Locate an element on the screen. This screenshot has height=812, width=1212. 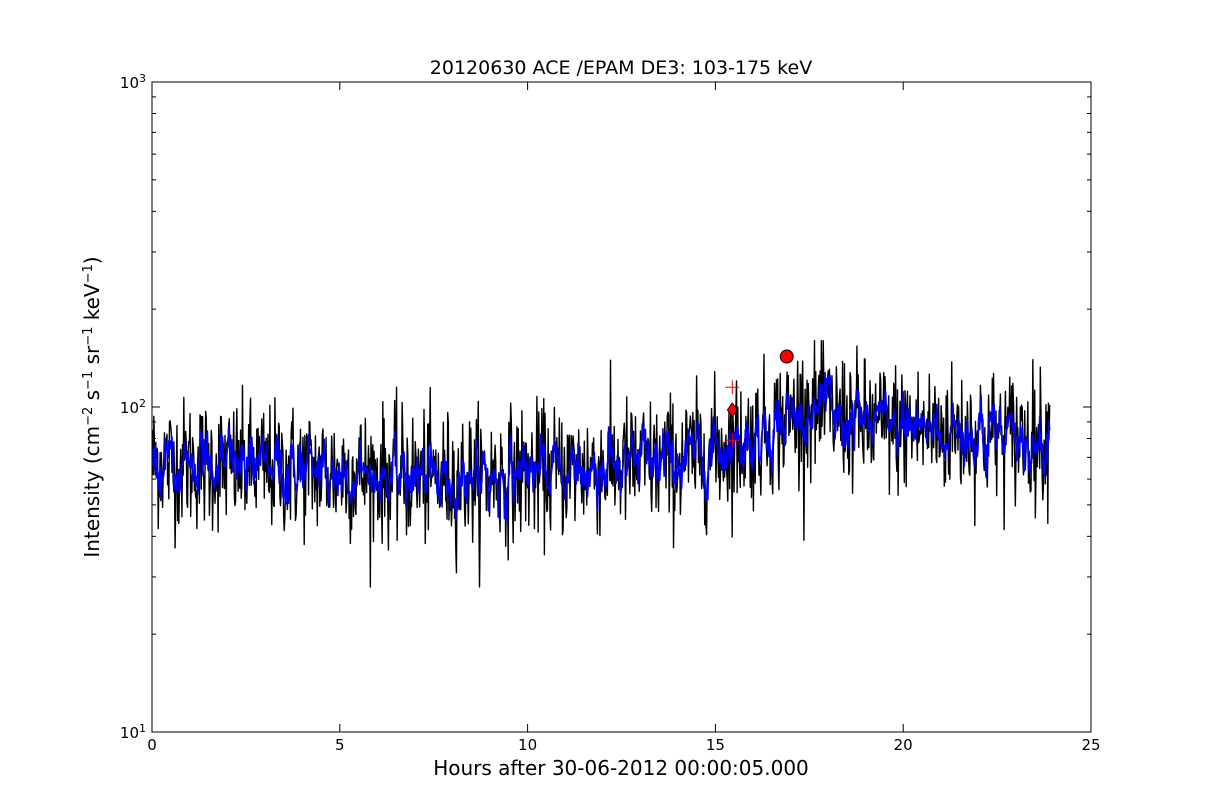
x-tick-label: 20 is located at coordinates (903, 745).